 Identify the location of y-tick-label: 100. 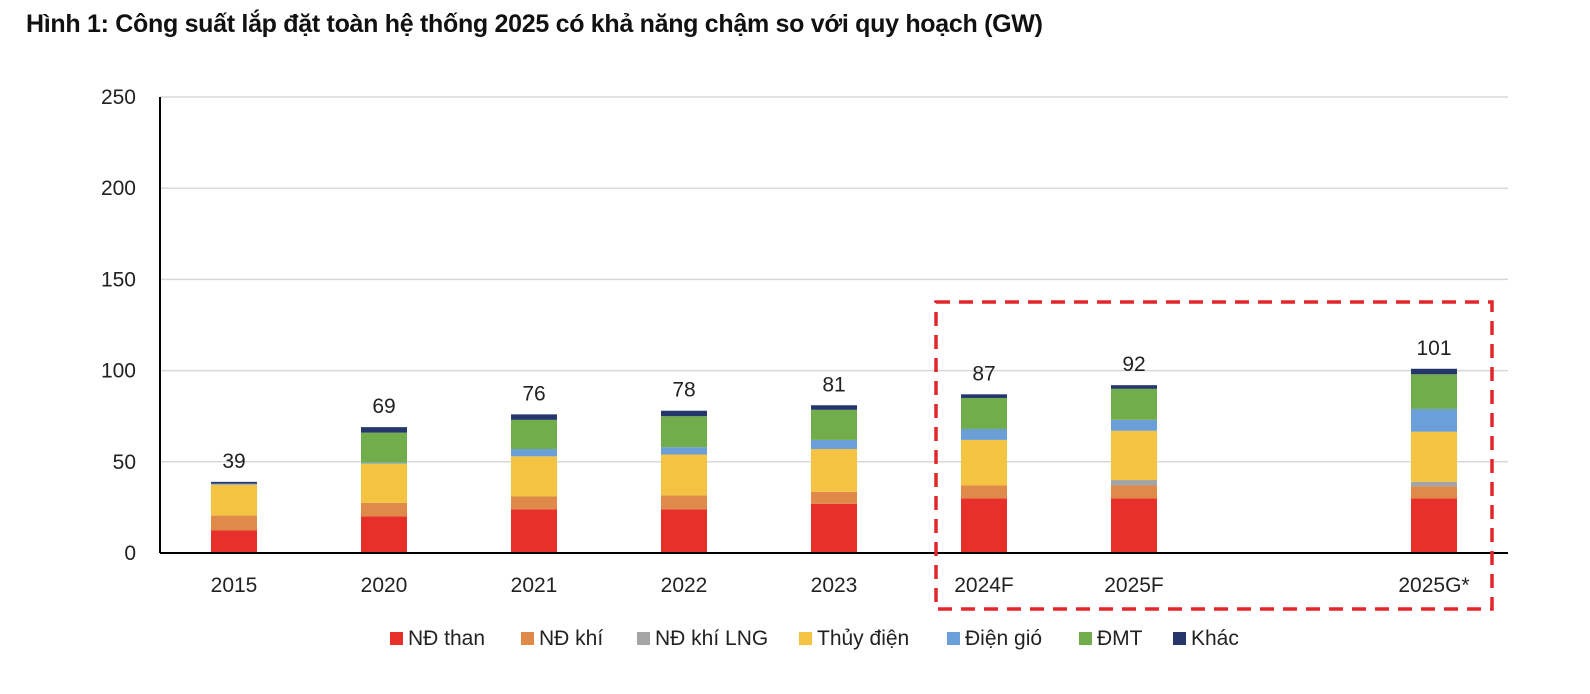
(118, 371).